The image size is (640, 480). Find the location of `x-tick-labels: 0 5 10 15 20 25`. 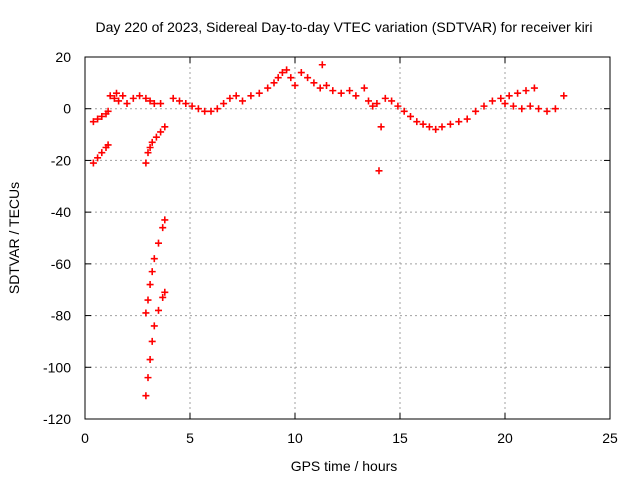

x-tick-labels: 0 5 10 15 20 25 is located at coordinates (349, 438).